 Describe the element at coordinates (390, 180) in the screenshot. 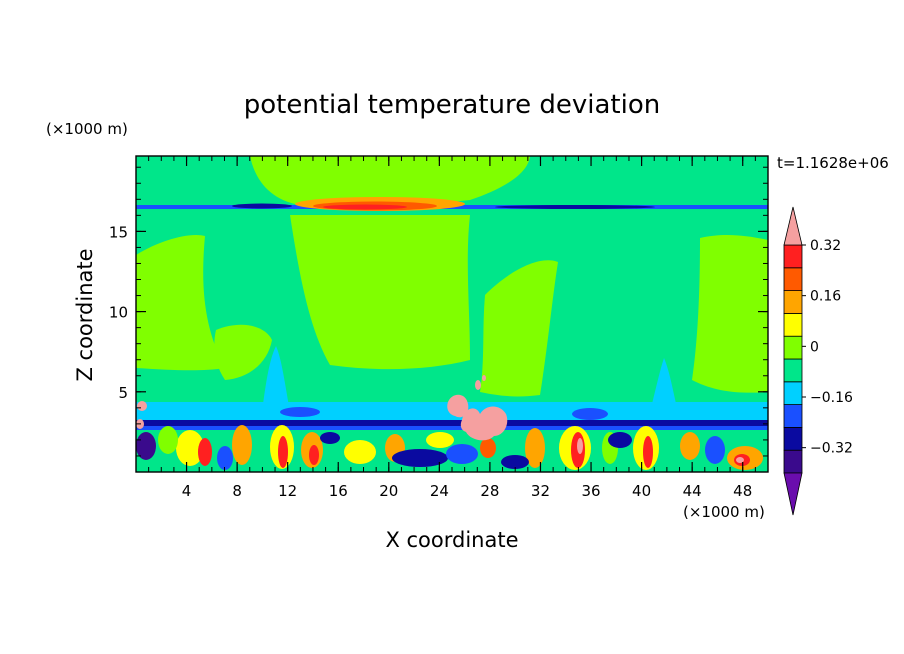

I see `field-region-upper-left` at that location.